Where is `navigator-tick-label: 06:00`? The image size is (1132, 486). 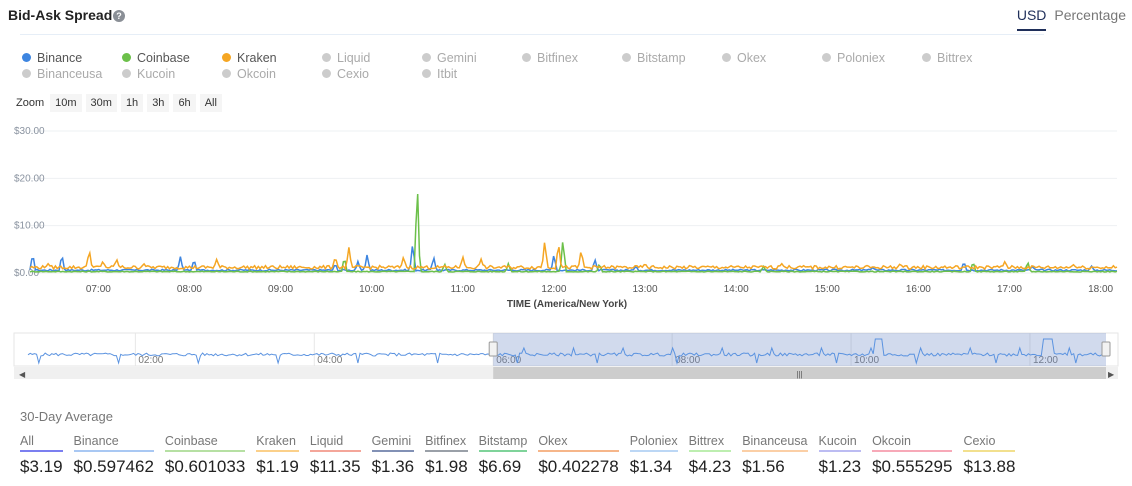
navigator-tick-label: 06:00 is located at coordinates (508, 360).